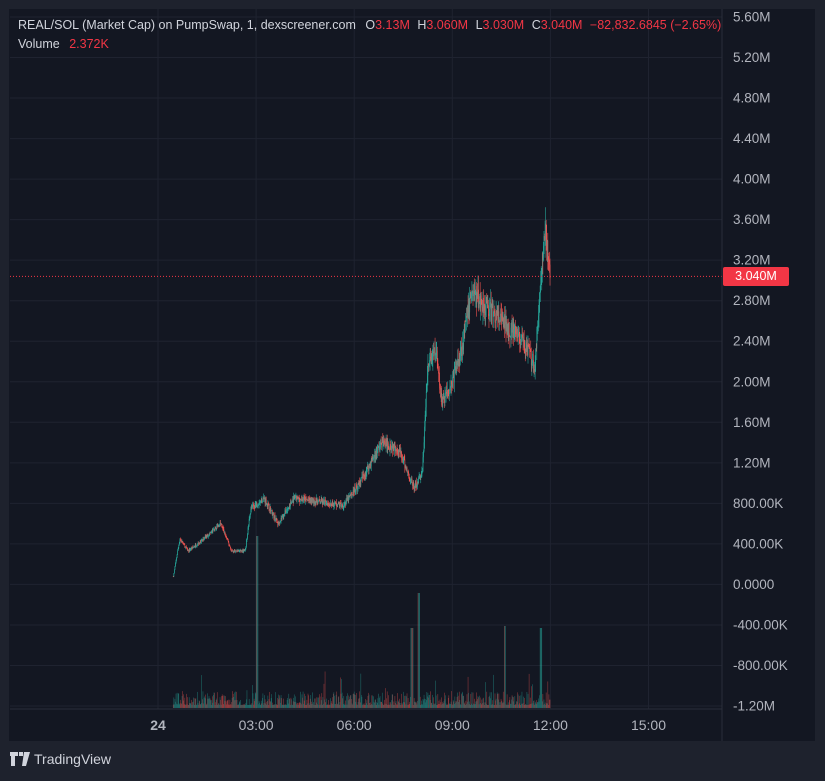 Image resolution: width=825 pixels, height=781 pixels. I want to click on x-tick-label: 09:00, so click(452, 725).